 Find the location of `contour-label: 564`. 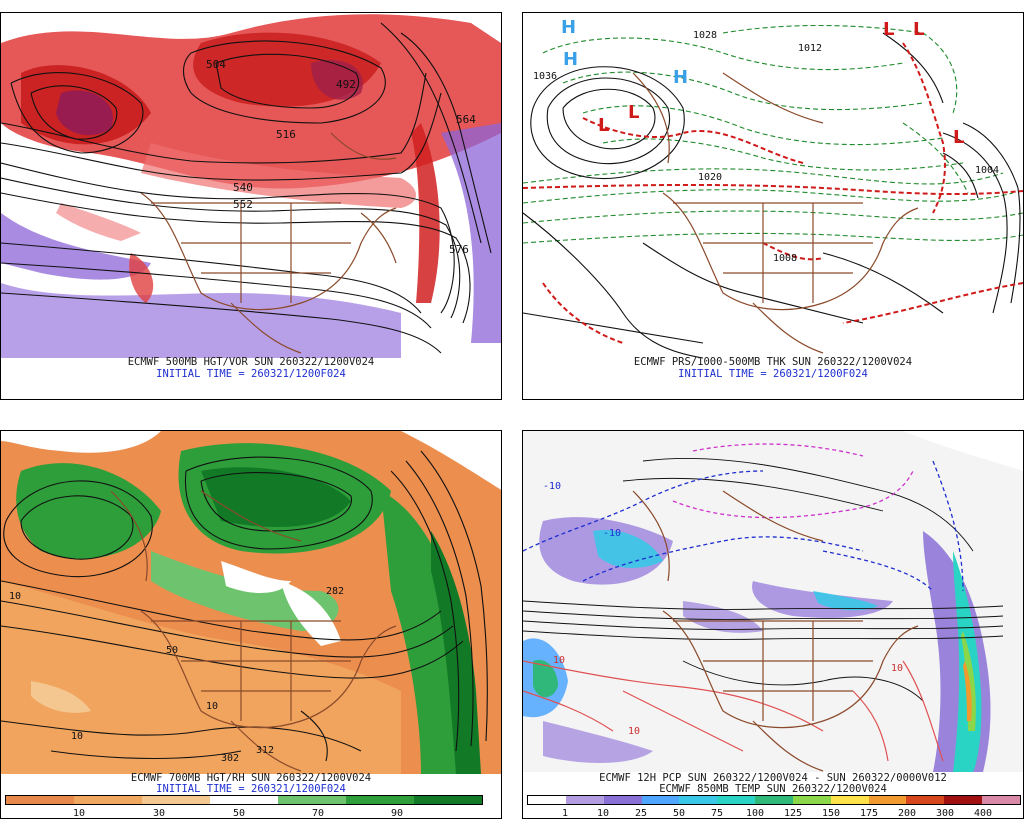

contour-label: 564 is located at coordinates (466, 119).